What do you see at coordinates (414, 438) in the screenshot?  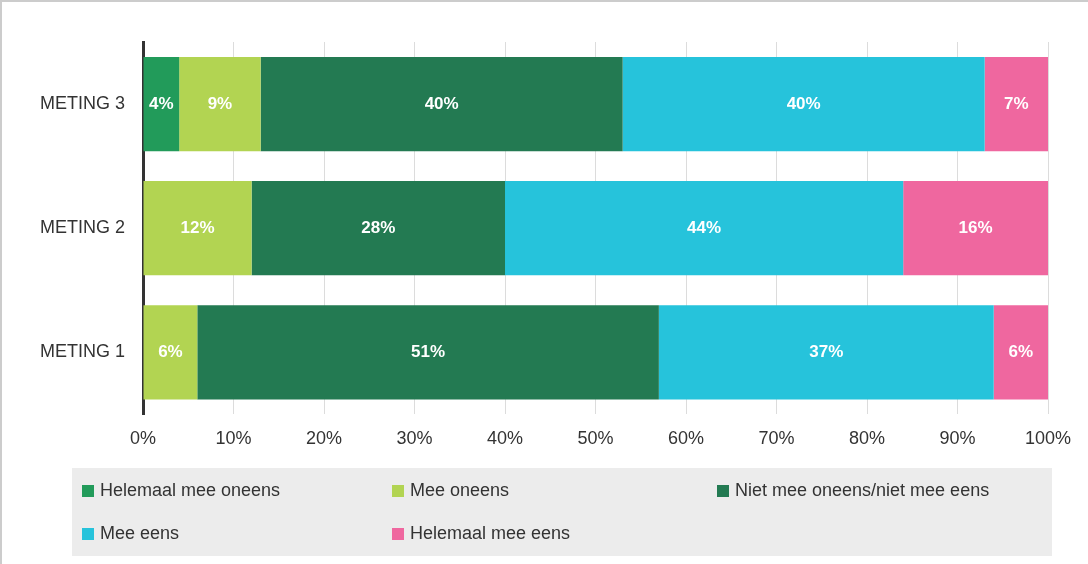 I see `x-tick-label: 30%` at bounding box center [414, 438].